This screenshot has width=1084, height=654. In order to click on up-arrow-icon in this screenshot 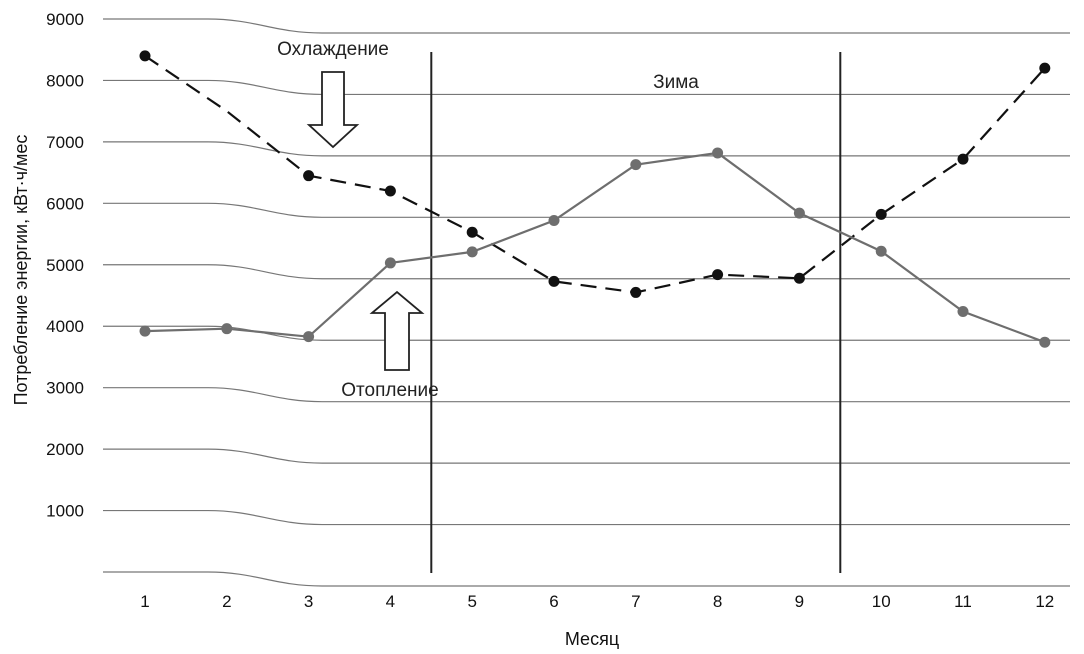, I will do `click(397, 330)`.